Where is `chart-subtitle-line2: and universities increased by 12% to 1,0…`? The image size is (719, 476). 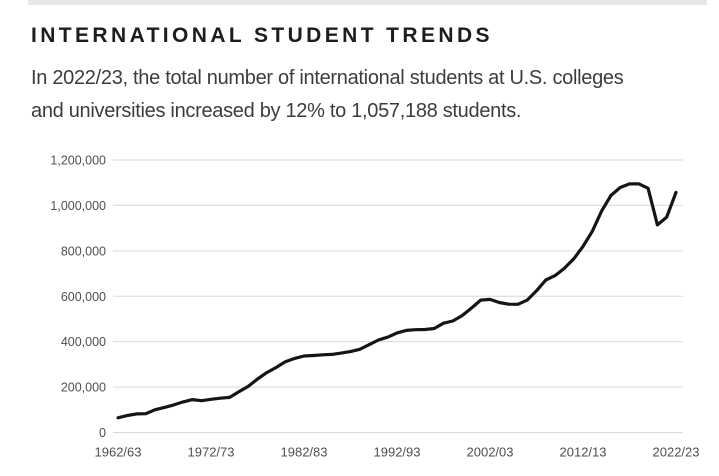 chart-subtitle-line2: and universities increased by 12% to 1,0… is located at coordinates (276, 111).